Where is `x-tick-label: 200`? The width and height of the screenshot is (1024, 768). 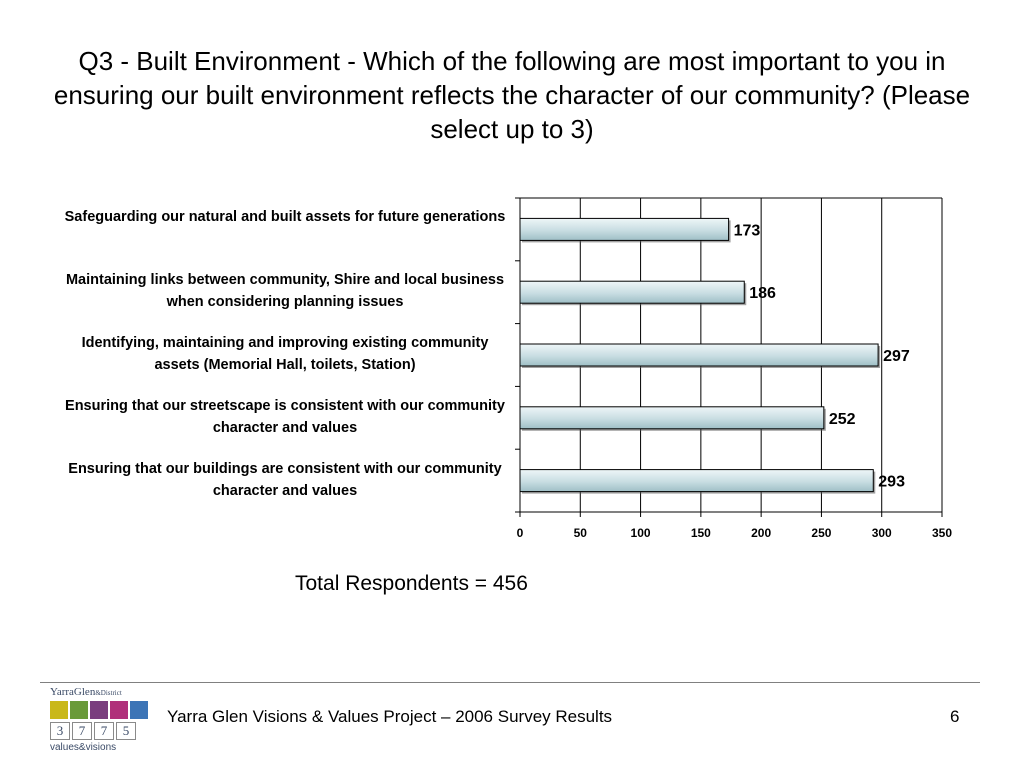 x-tick-label: 200 is located at coordinates (761, 533).